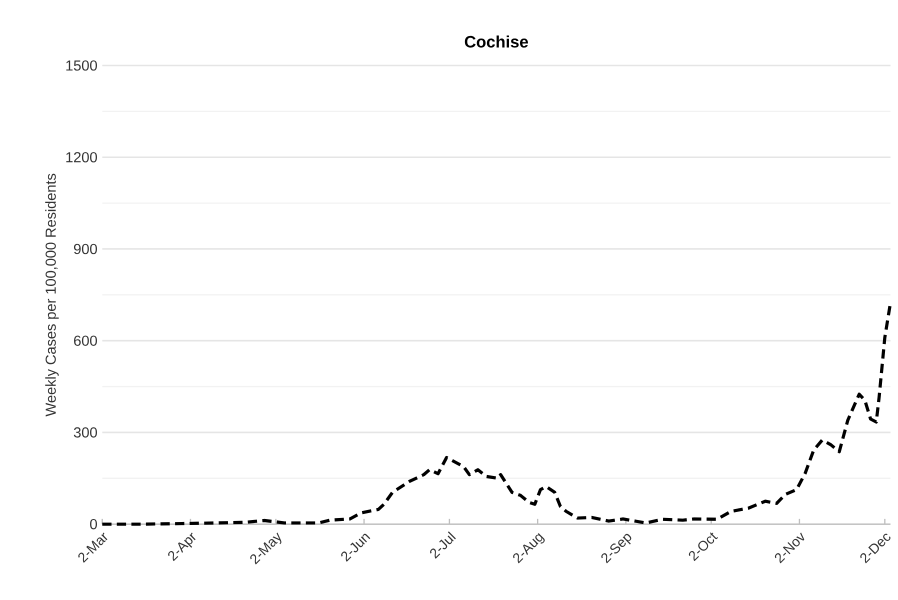 The width and height of the screenshot is (898, 600). Describe the element at coordinates (85, 249) in the screenshot. I see `y-tick-label: 900` at that location.